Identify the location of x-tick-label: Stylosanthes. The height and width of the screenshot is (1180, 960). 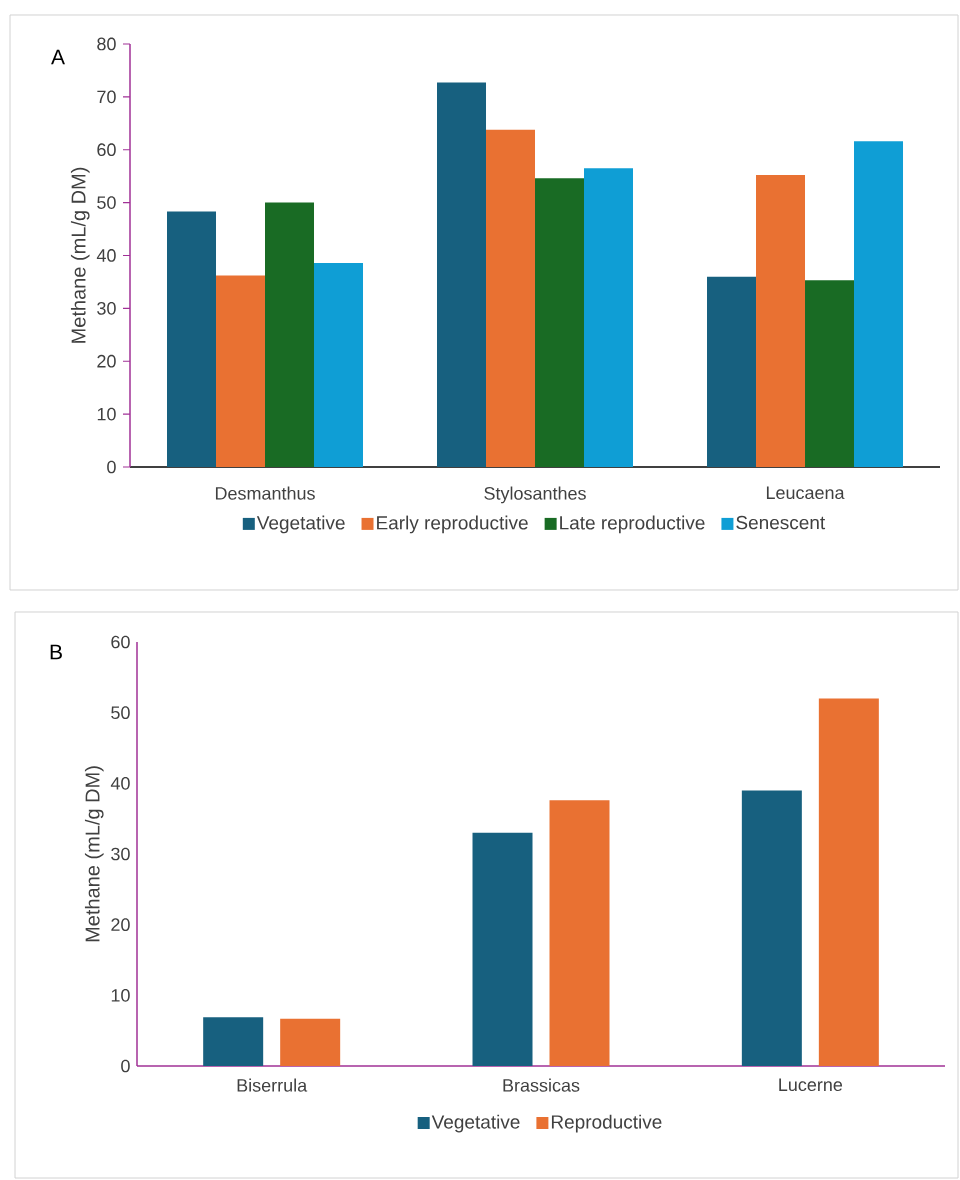
(535, 495).